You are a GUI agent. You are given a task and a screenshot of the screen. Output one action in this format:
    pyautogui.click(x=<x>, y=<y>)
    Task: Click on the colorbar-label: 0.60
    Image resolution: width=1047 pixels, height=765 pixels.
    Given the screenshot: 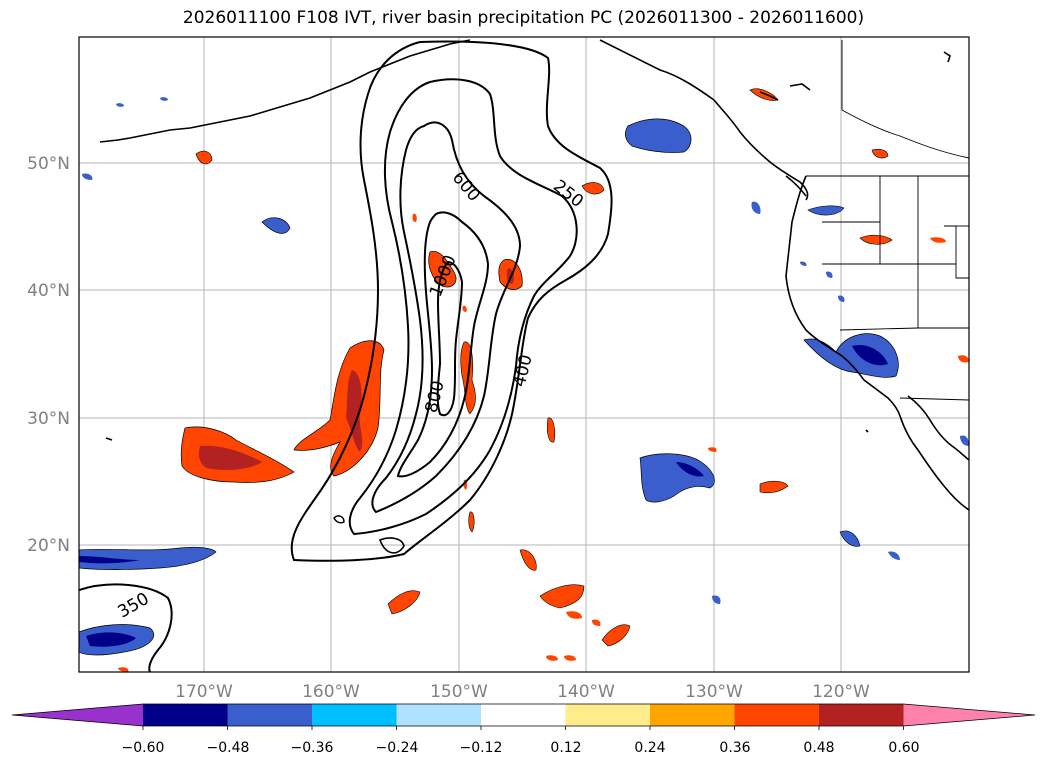 What is the action you would take?
    pyautogui.click(x=903, y=748)
    